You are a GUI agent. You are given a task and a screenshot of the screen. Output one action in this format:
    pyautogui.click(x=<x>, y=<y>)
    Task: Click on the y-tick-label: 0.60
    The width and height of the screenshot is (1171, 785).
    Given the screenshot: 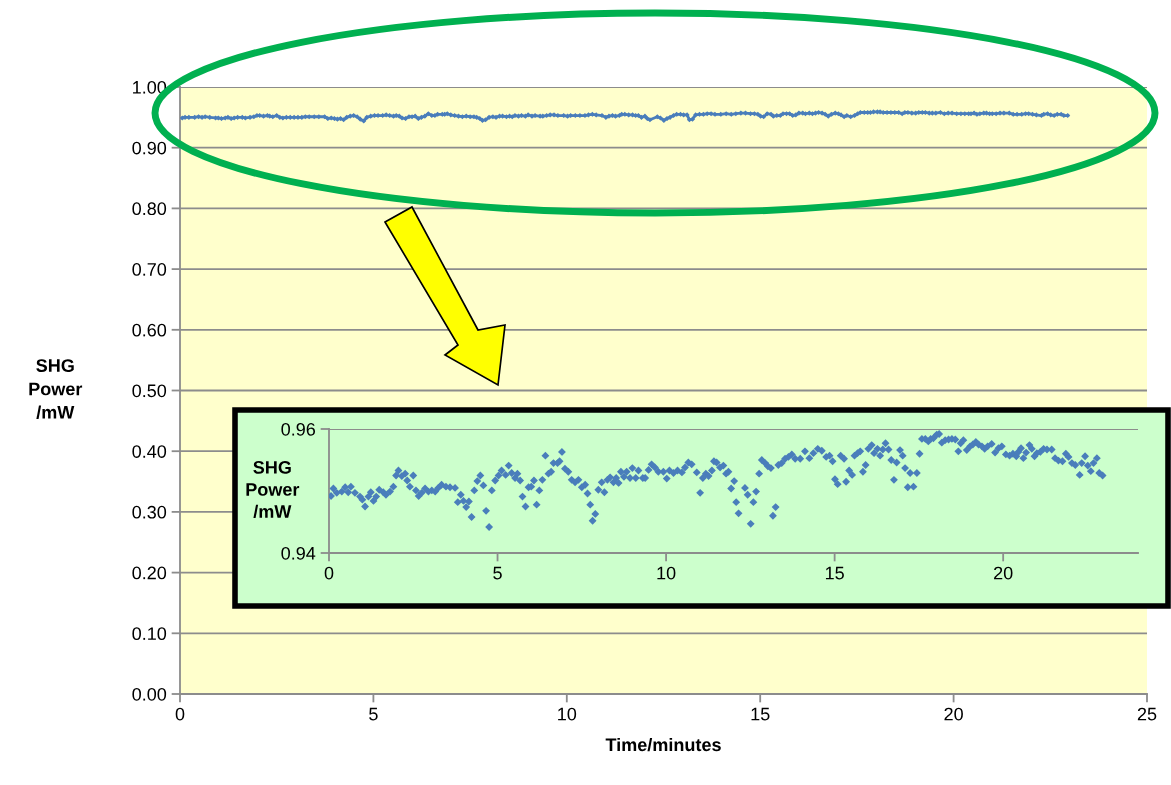 What is the action you would take?
    pyautogui.click(x=149, y=330)
    